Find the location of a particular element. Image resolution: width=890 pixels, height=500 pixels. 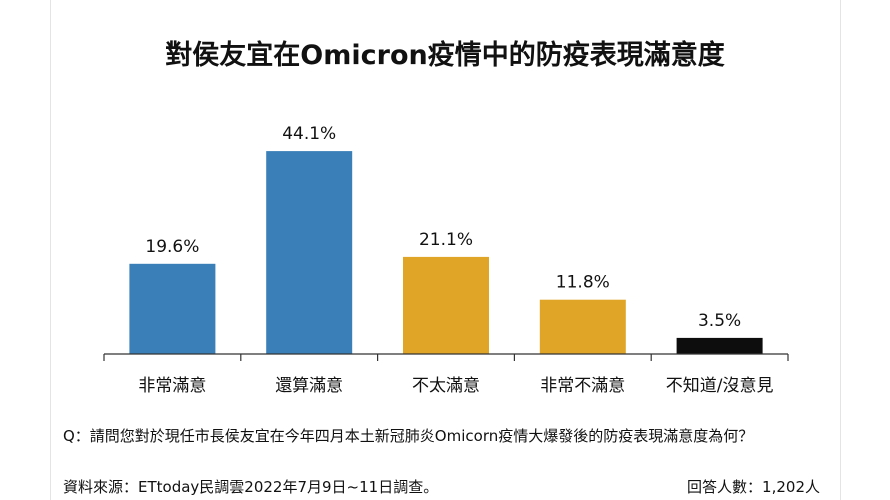

value-label-0: 19.6% is located at coordinates (172, 247).